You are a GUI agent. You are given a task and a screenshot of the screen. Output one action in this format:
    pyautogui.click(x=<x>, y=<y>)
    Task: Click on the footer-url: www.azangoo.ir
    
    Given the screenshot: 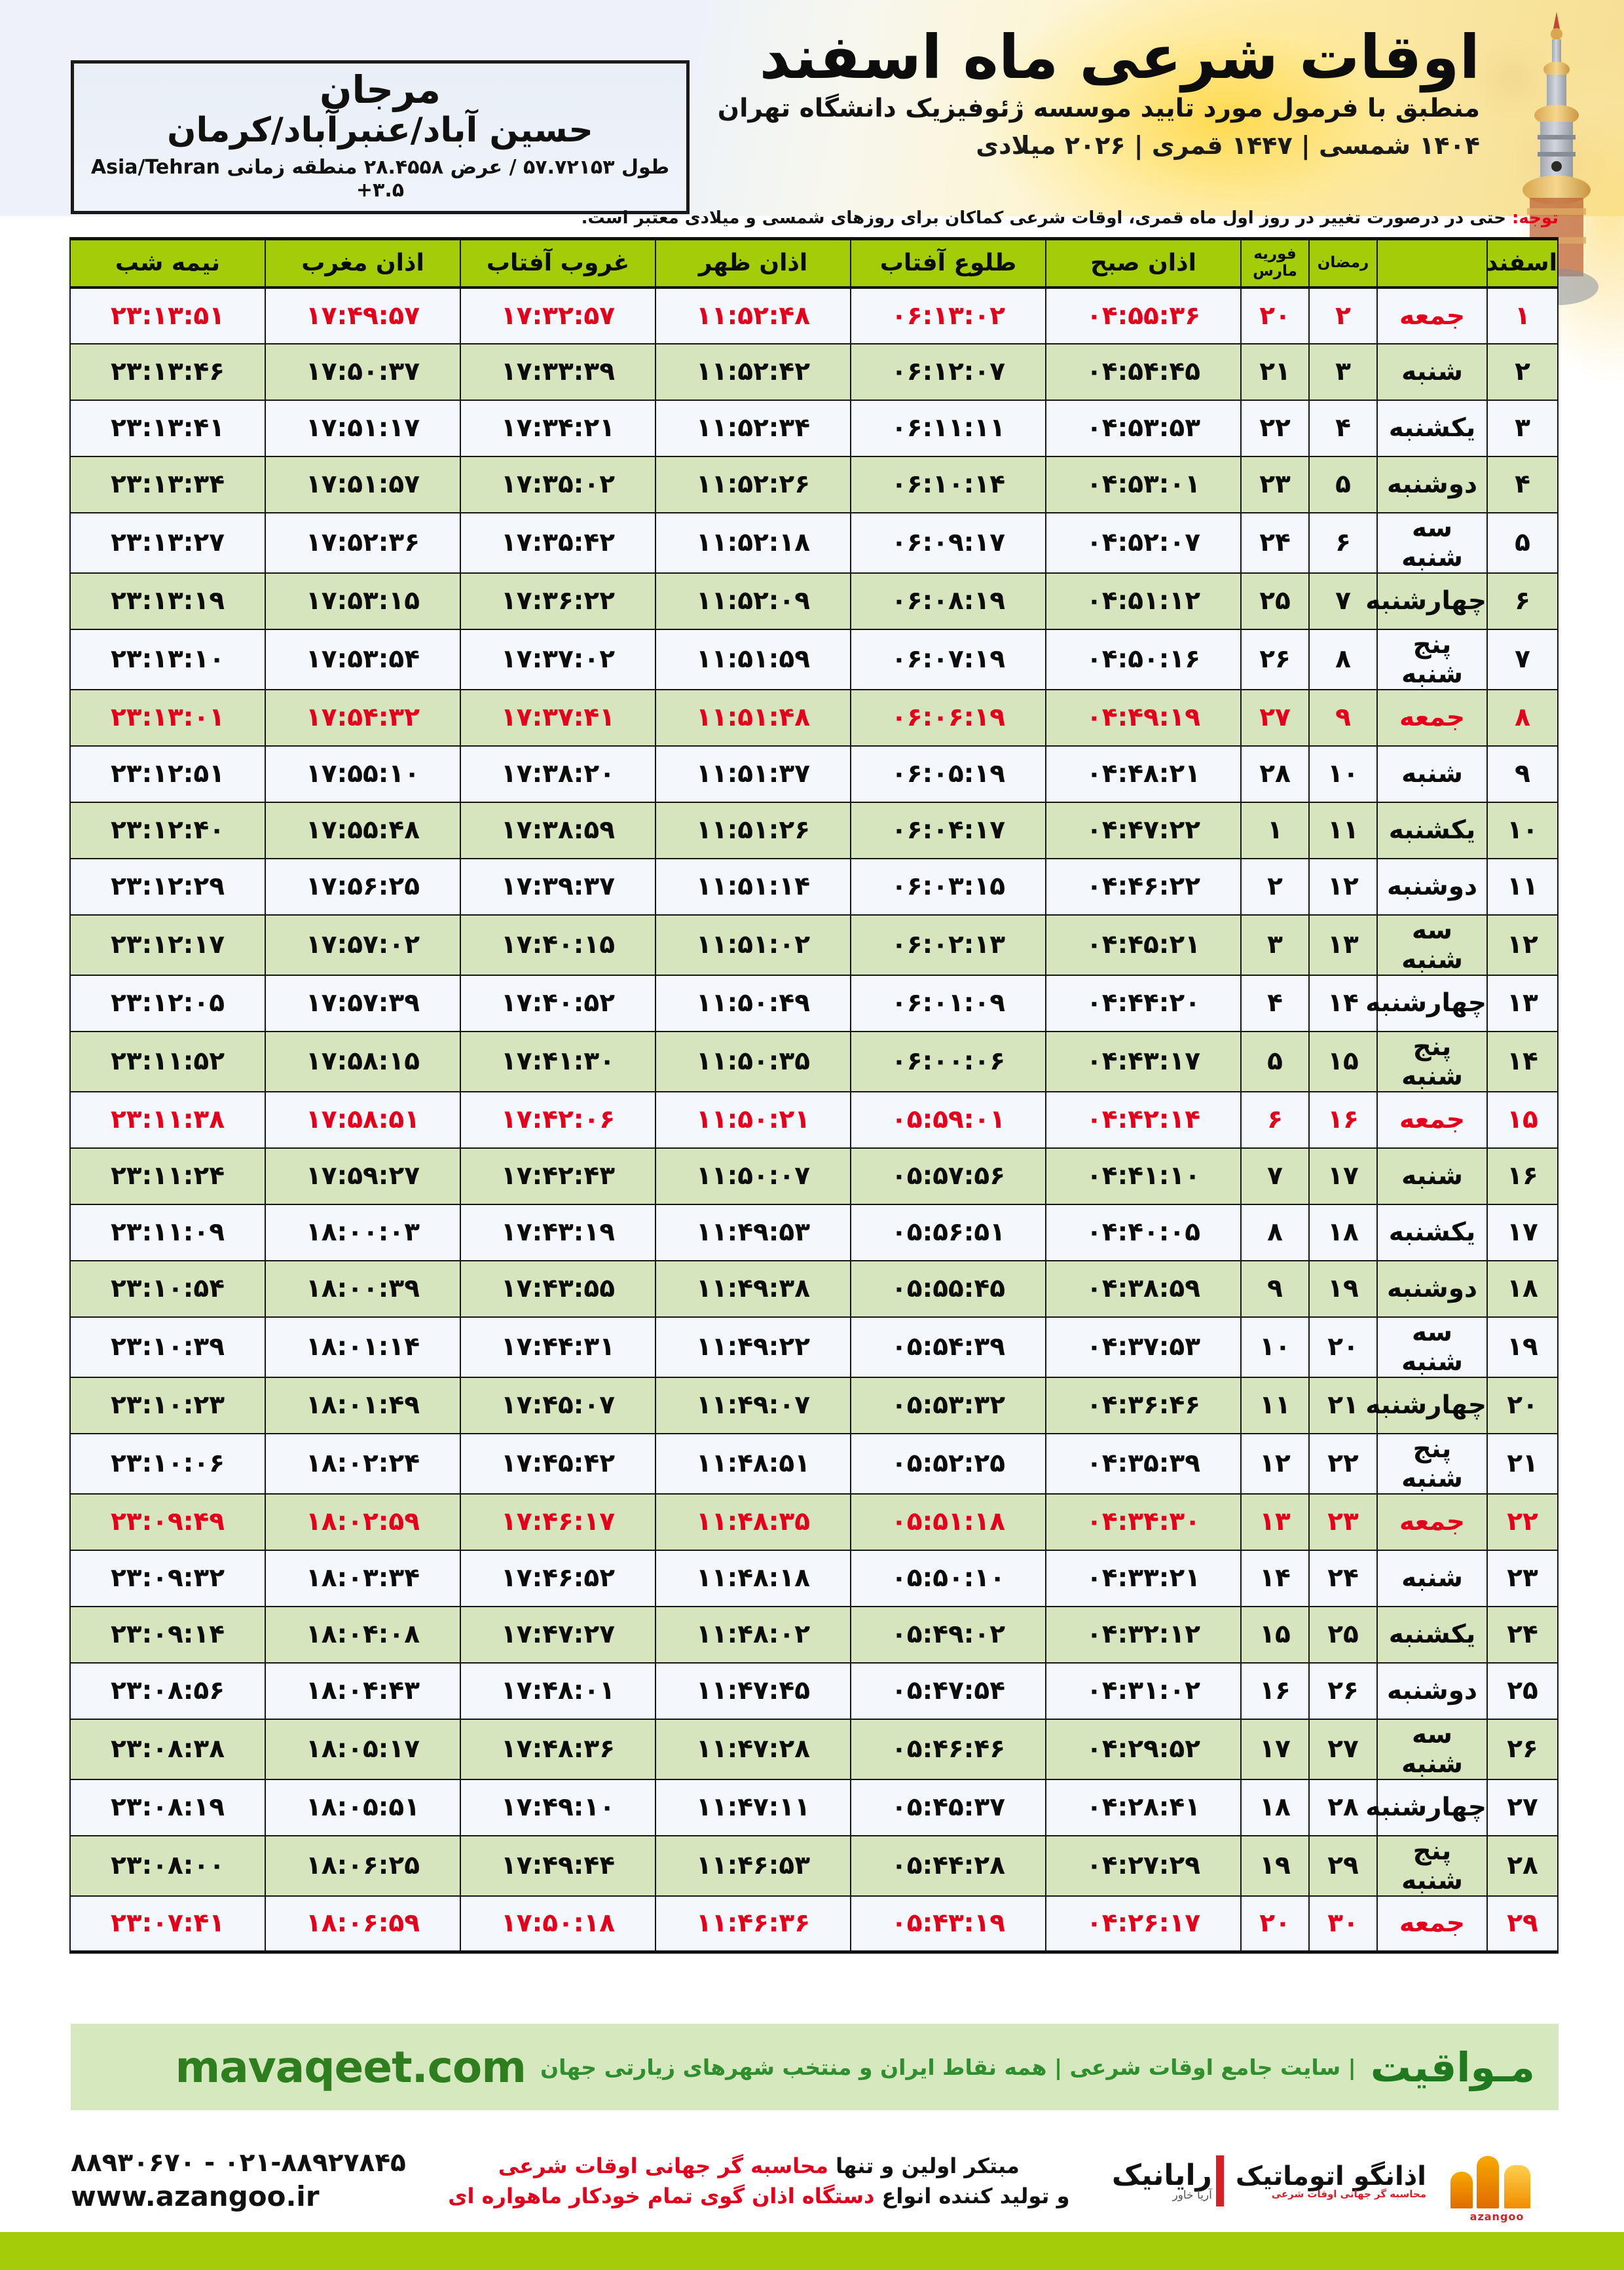 What is the action you would take?
    pyautogui.click(x=195, y=2196)
    